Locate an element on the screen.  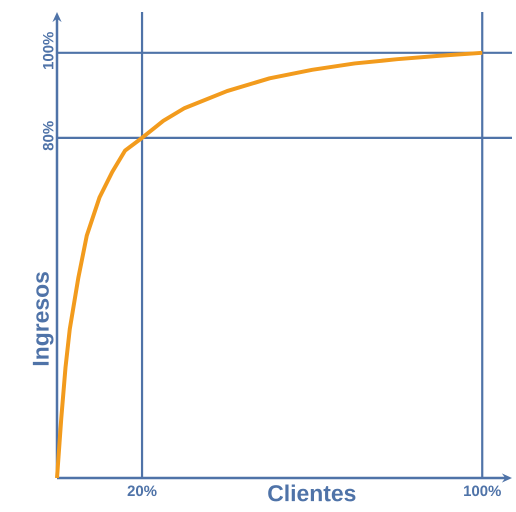
y-tick-label: 80% is located at coordinates (48, 135).